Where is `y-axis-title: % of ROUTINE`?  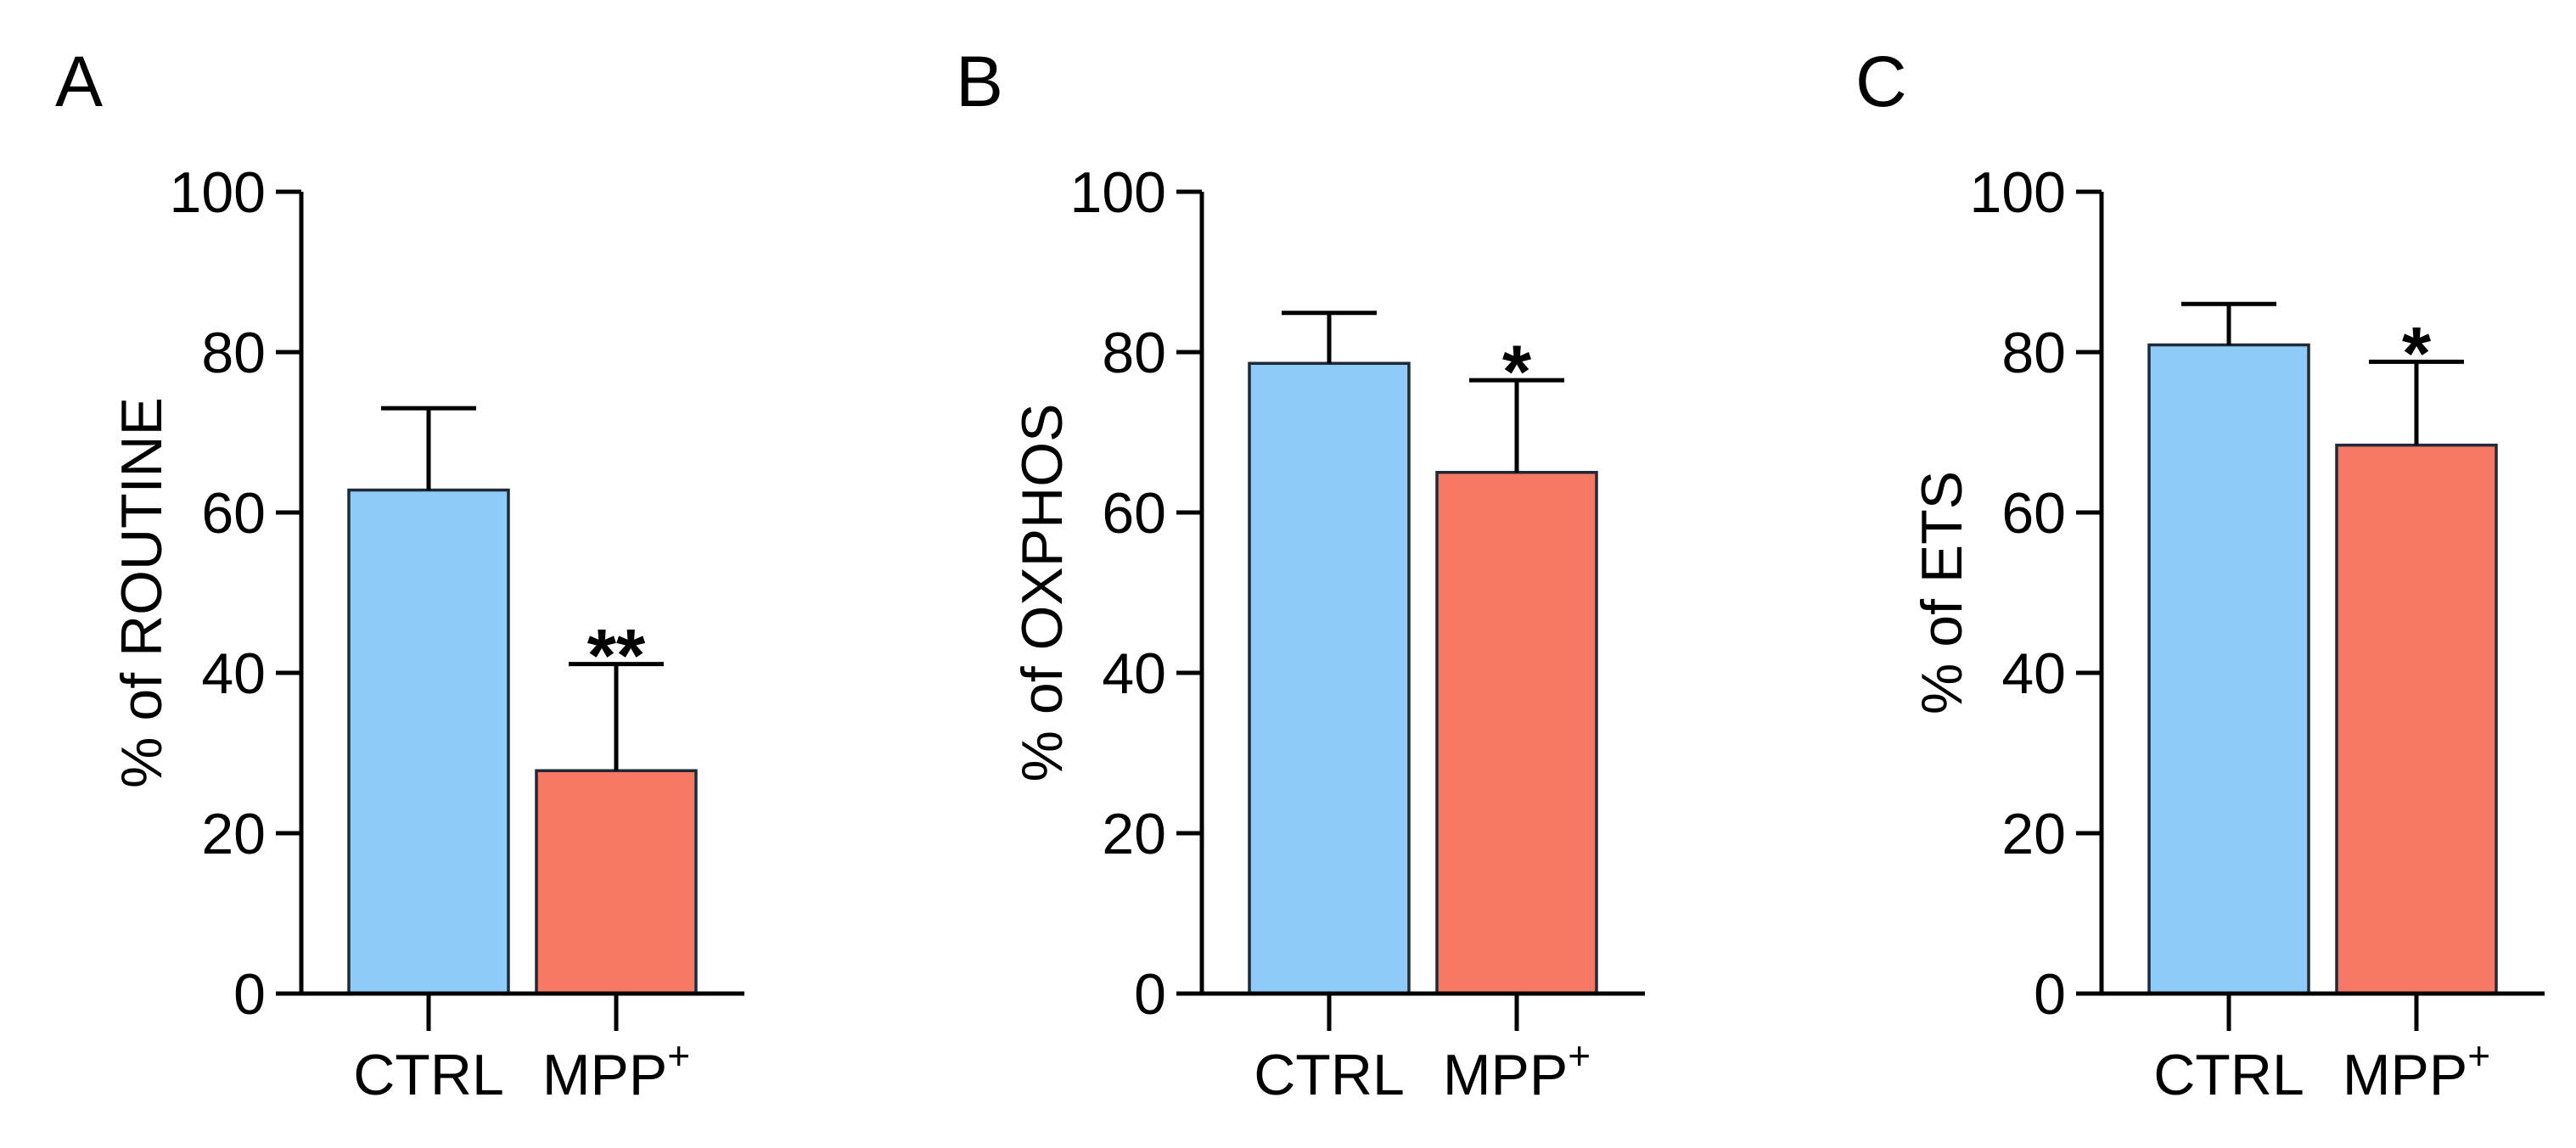 y-axis-title: % of ROUTINE is located at coordinates (141, 592).